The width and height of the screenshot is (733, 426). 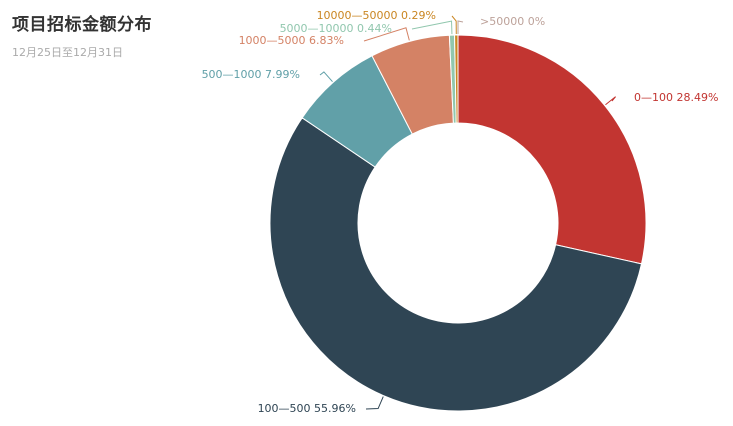 What do you see at coordinates (67, 52) in the screenshot?
I see `chart-subtitle: 12月25日至12月31日` at bounding box center [67, 52].